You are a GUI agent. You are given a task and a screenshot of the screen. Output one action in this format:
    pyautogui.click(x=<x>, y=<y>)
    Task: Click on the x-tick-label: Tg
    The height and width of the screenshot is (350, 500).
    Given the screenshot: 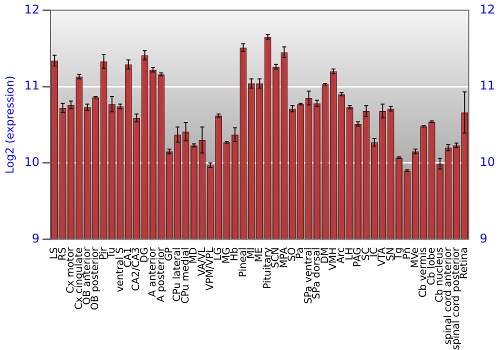 What is the action you would take?
    pyautogui.click(x=399, y=254)
    